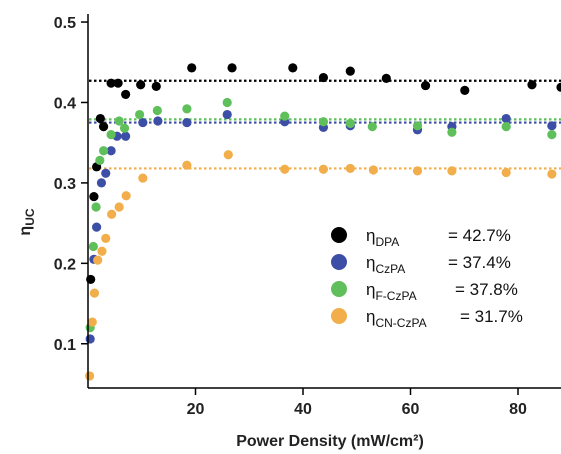  What do you see at coordinates (339, 235) in the screenshot?
I see `legend-marker-dpa` at bounding box center [339, 235].